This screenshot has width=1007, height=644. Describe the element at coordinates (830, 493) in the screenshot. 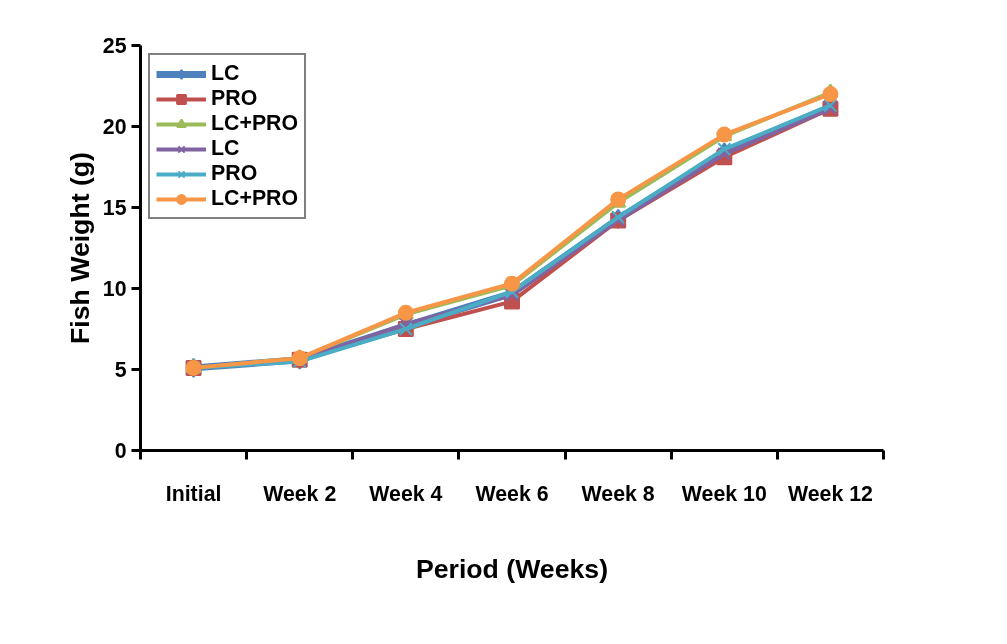

I see `x-tick-label: Week 12` at that location.